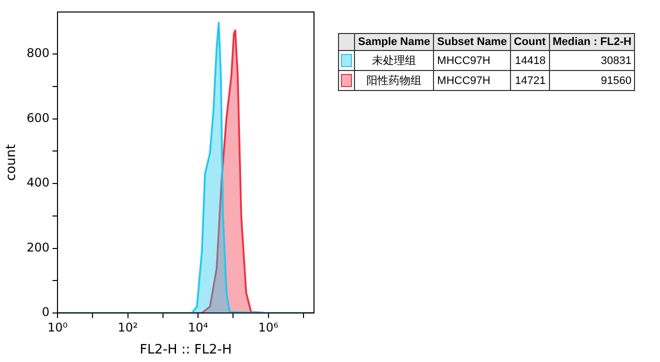 This screenshot has width=660, height=362. I want to click on y-tick-label: 0, so click(46, 312).